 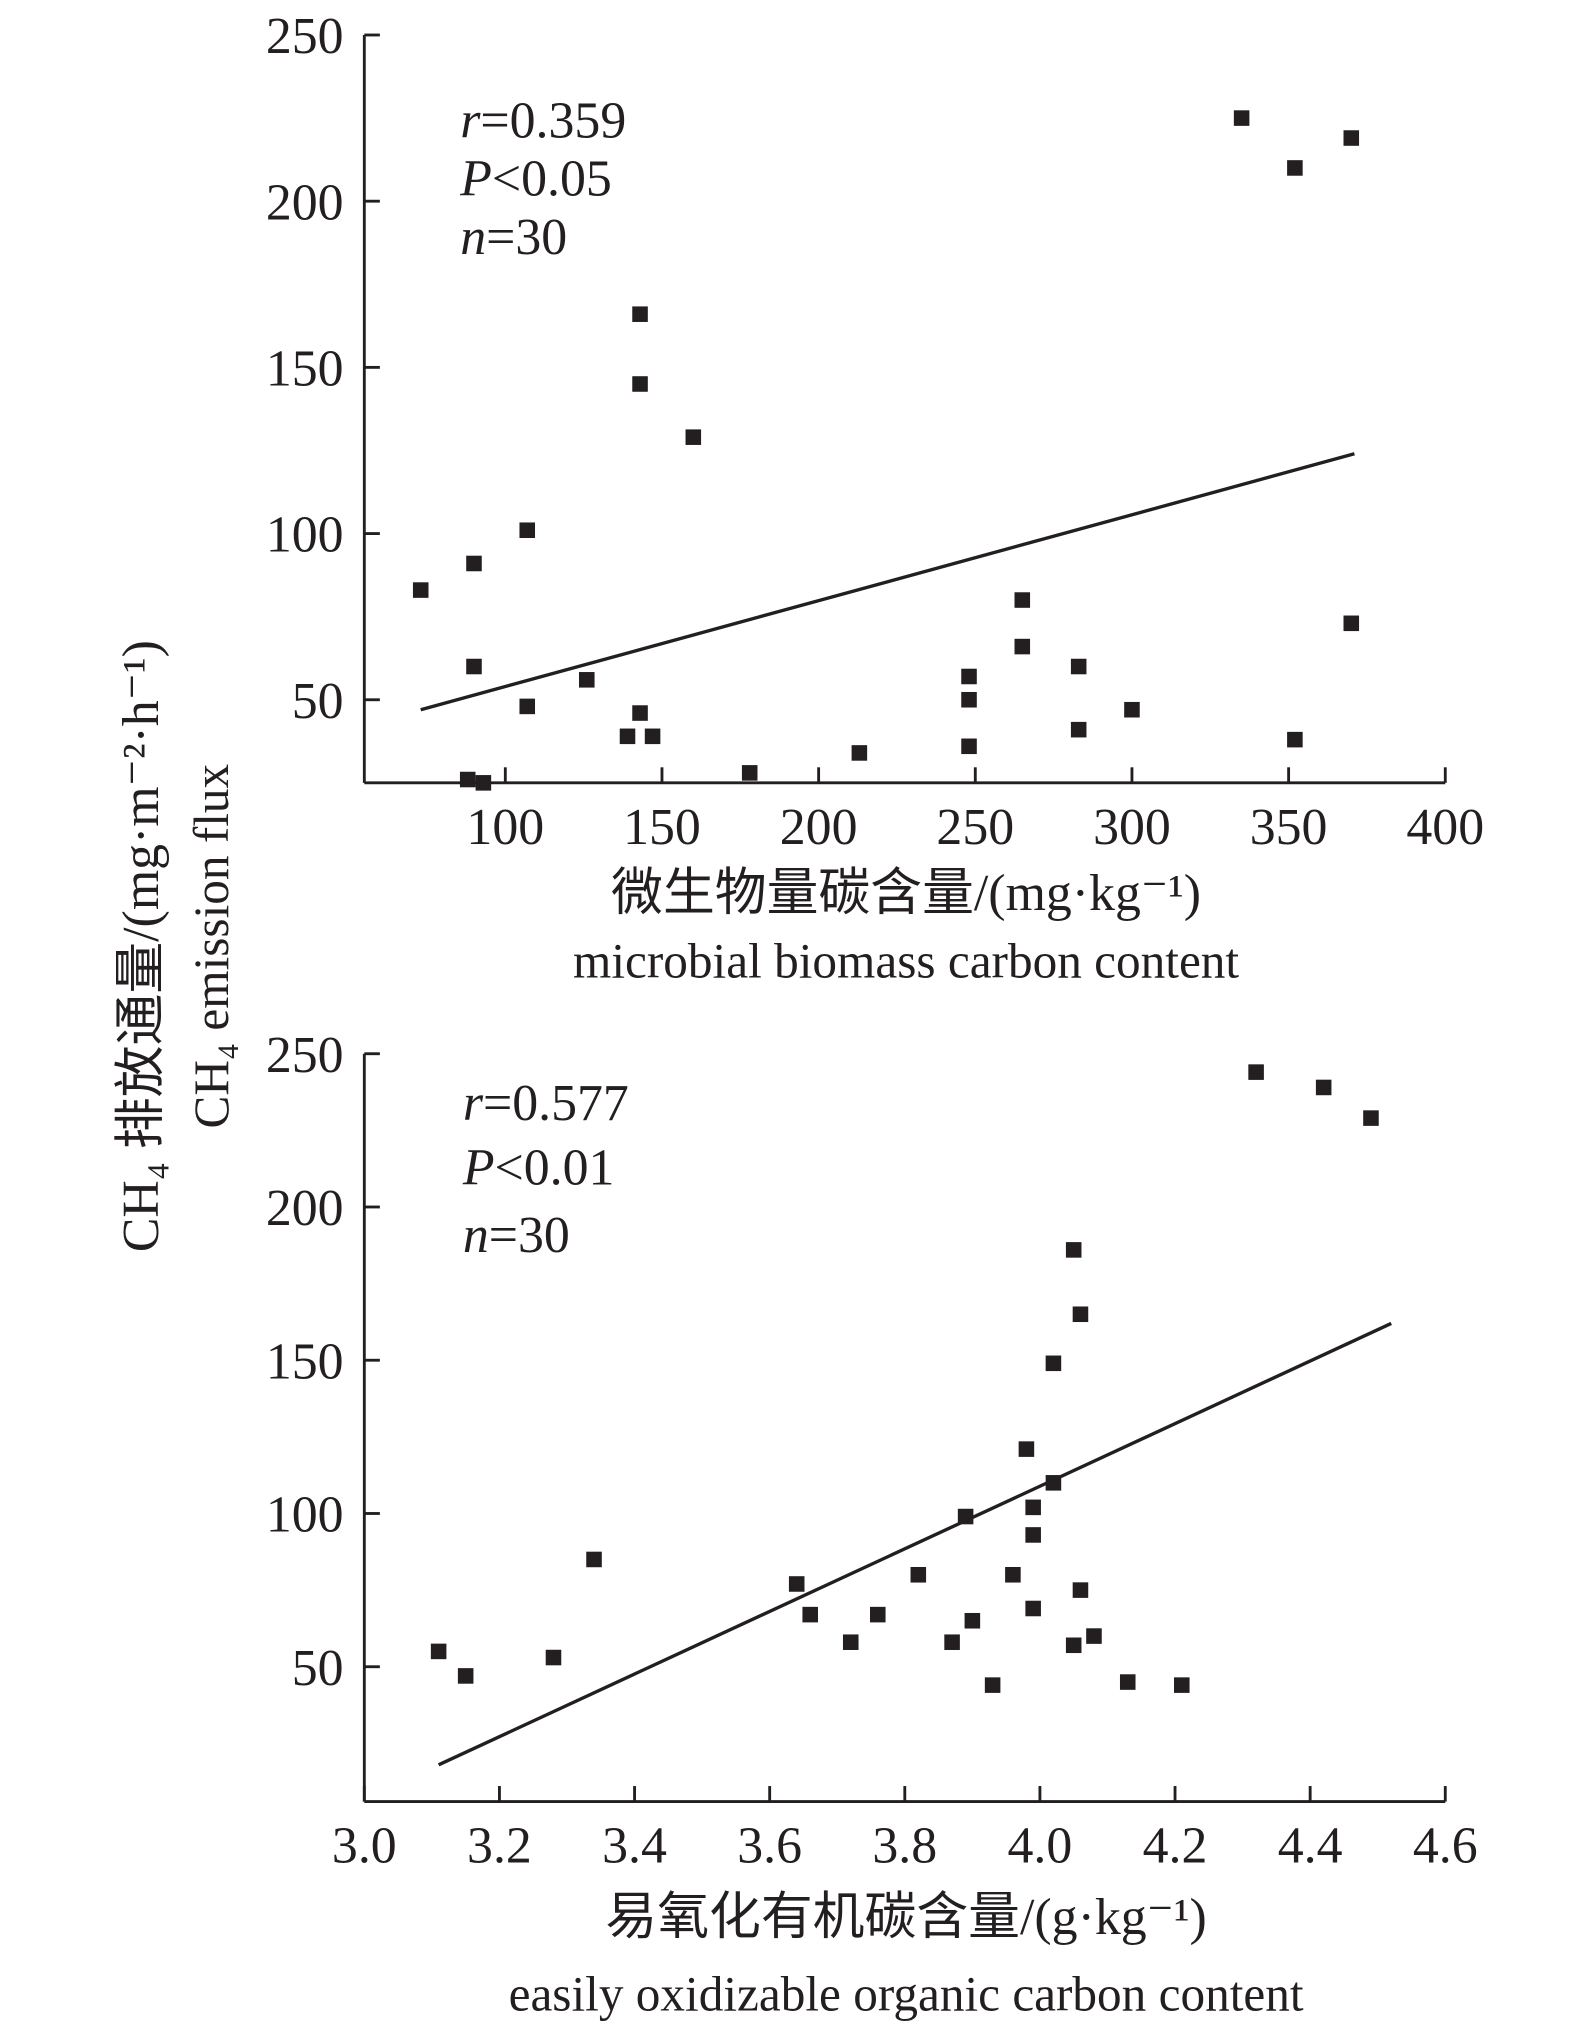 I want to click on stat-line: P<0.05, so click(x=535, y=179).